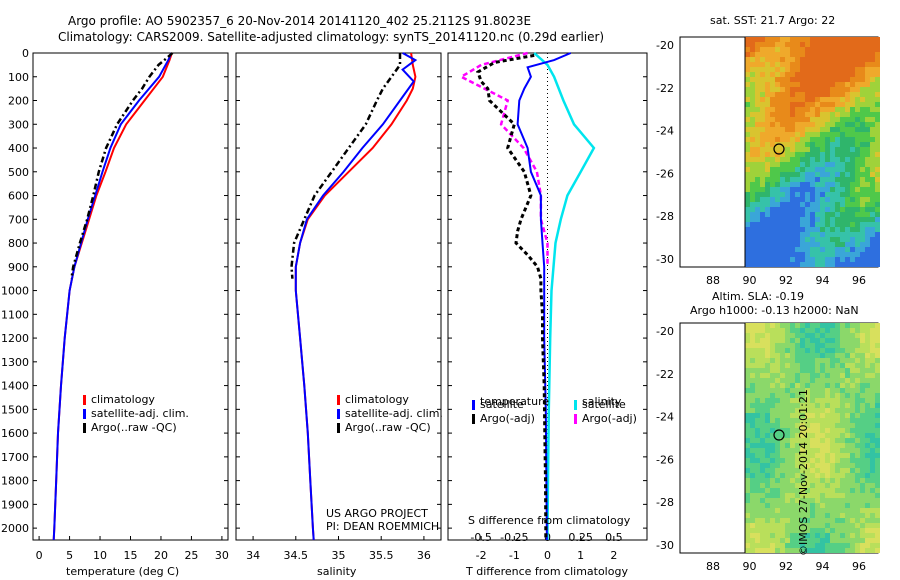  I want to click on temperature-diff-tick-label: 0, so click(547, 555).